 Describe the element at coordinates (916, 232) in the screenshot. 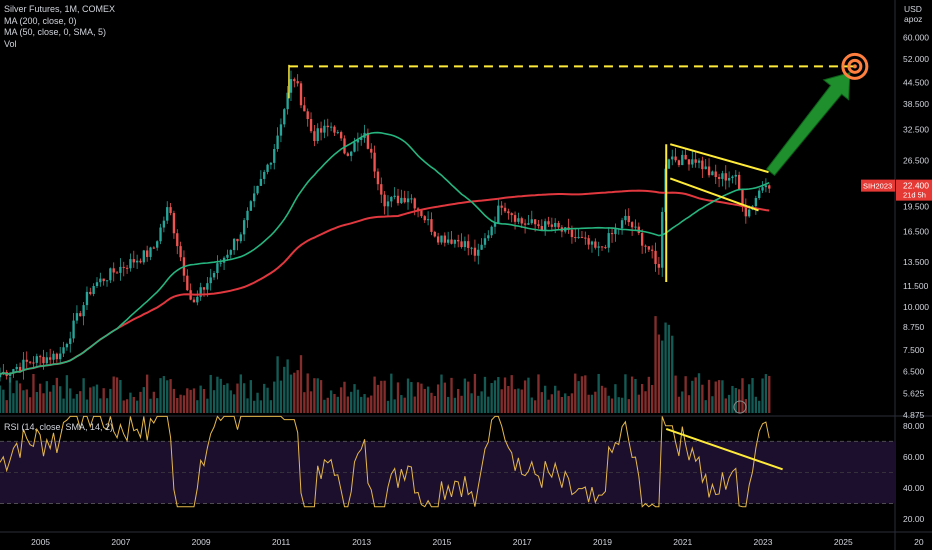

I see `y-tick-label: 16.500` at that location.